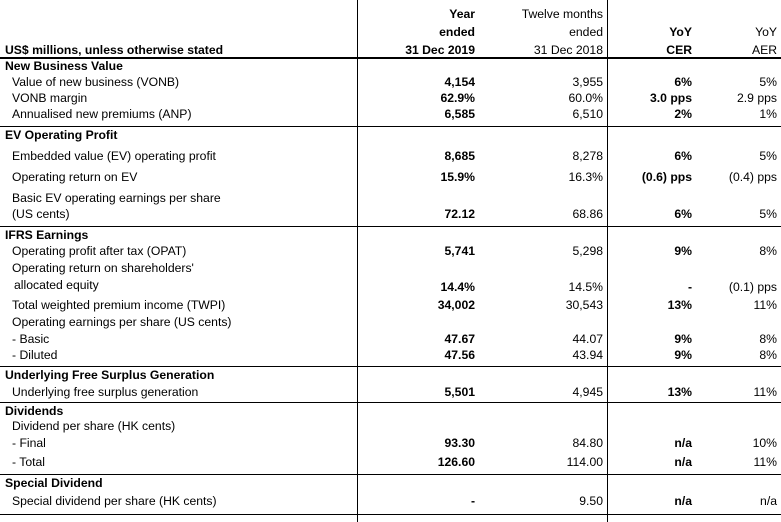 This screenshot has height=522, width=781. What do you see at coordinates (683, 114) in the screenshot?
I see `yoy-cer: 2%` at bounding box center [683, 114].